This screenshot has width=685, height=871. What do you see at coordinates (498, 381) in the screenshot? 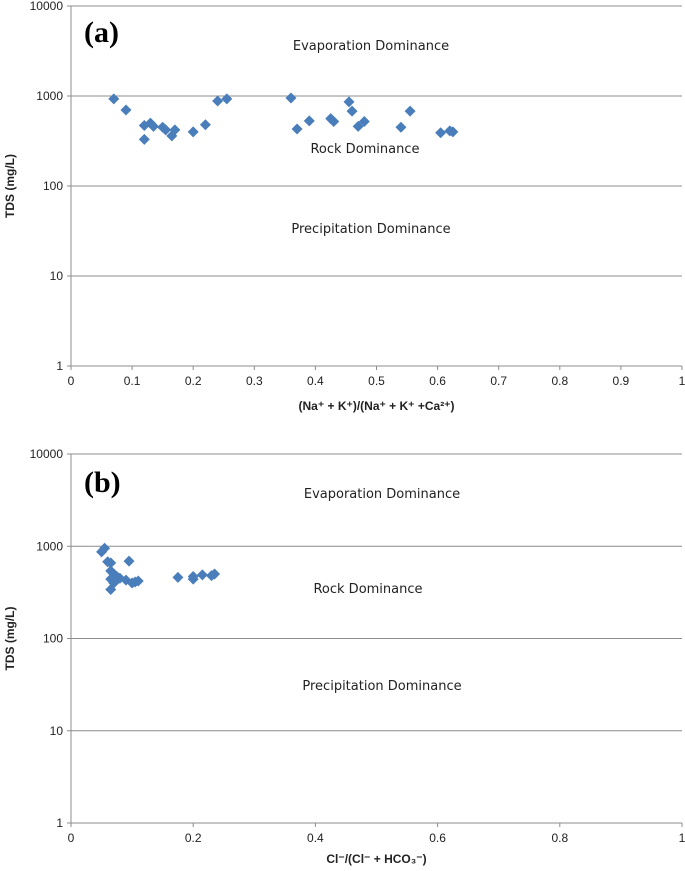
I see `x-tick-label: 0.7` at bounding box center [498, 381].